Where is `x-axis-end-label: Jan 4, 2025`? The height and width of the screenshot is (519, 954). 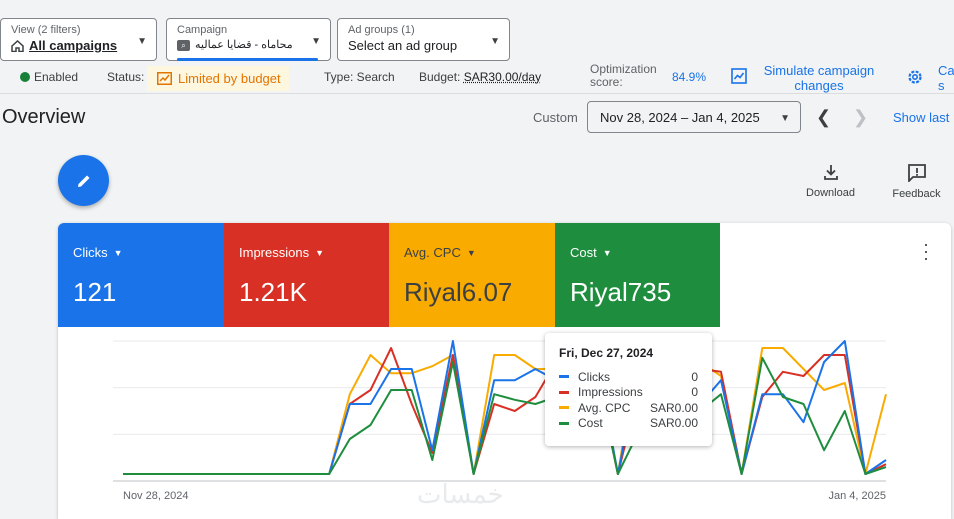 x-axis-end-label: Jan 4, 2025 is located at coordinates (858, 496).